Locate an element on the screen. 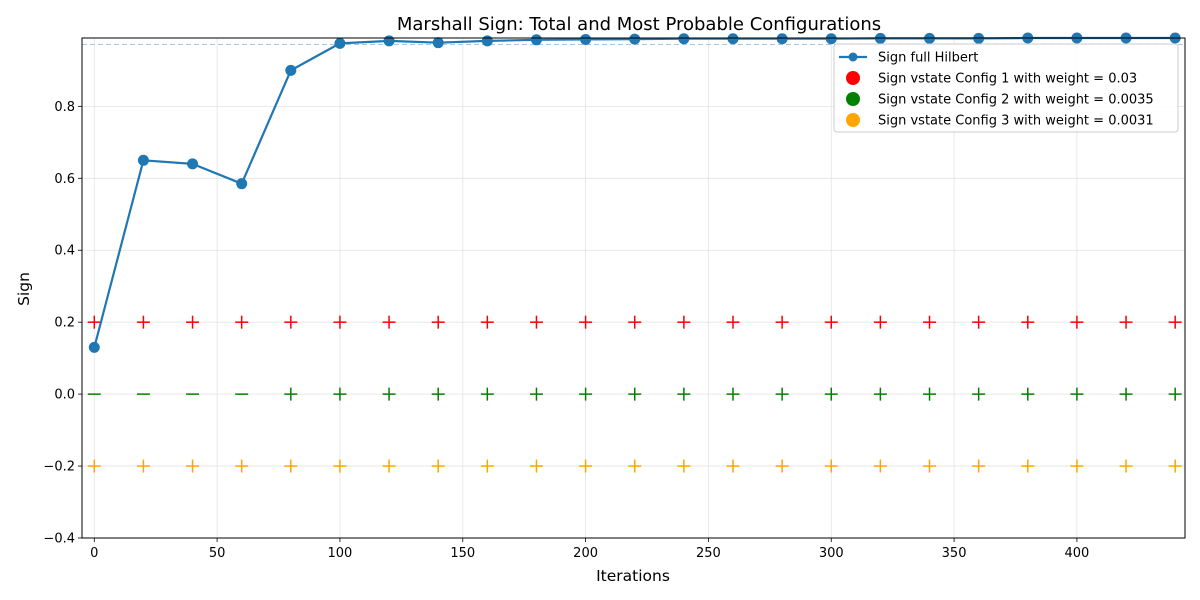 This screenshot has width=1200, height=600. y-tick-label: 0.8 is located at coordinates (64, 107).